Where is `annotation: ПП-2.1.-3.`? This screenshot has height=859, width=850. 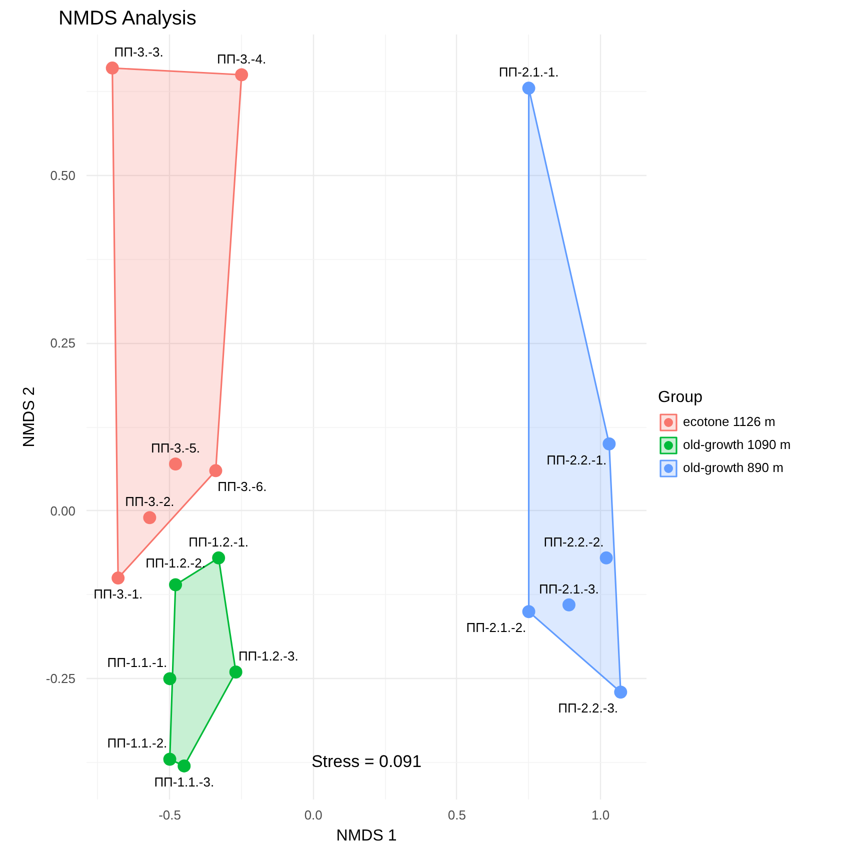 annotation: ПП-2.1.-3. is located at coordinates (569, 588).